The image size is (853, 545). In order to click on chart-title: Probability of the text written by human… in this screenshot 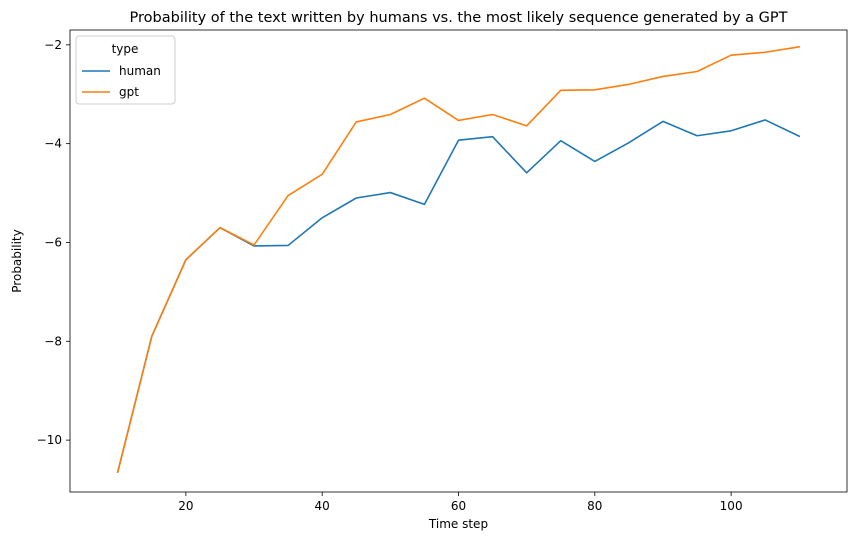, I will do `click(459, 18)`.